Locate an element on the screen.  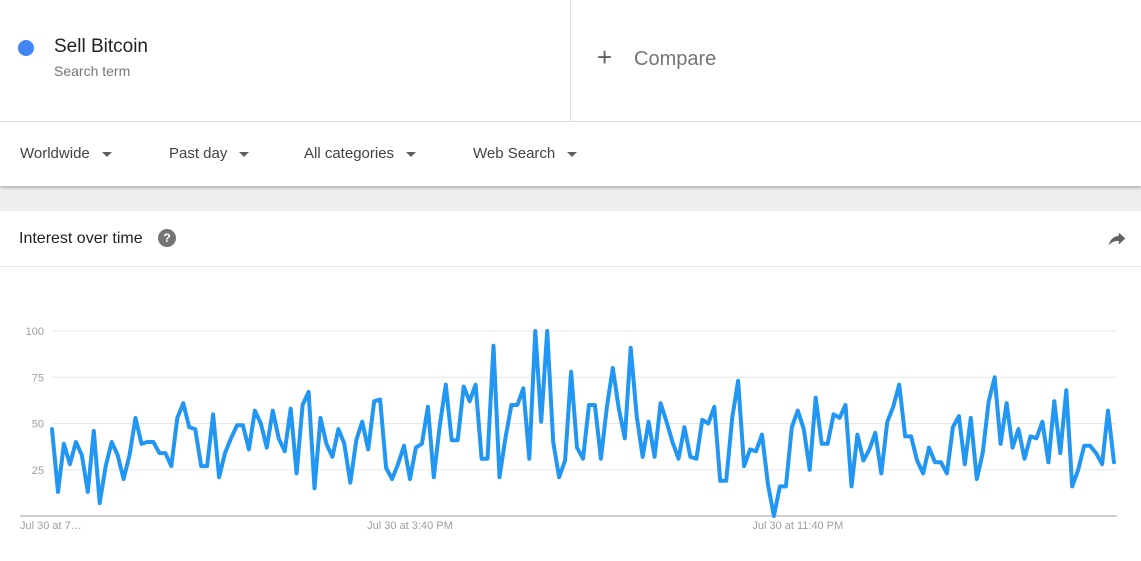
help-icon: ? is located at coordinates (167, 238).